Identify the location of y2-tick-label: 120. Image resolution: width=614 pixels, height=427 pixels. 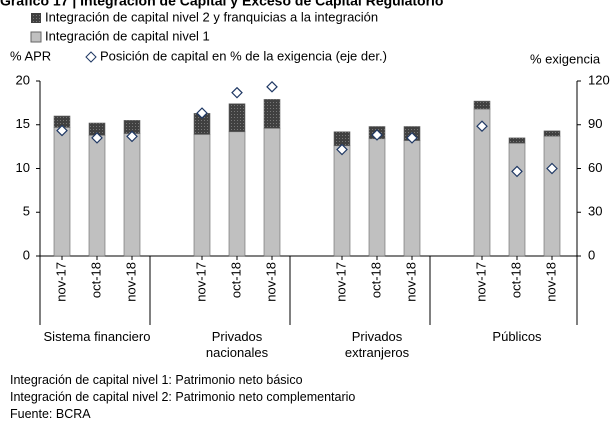
(599, 79).